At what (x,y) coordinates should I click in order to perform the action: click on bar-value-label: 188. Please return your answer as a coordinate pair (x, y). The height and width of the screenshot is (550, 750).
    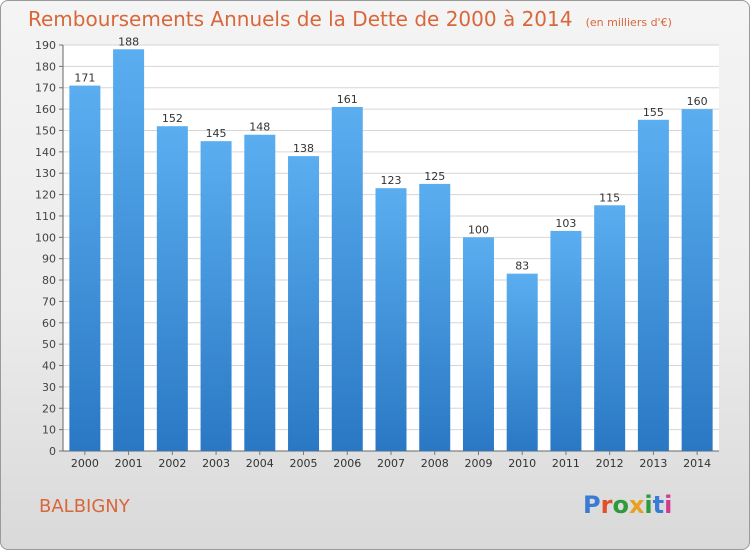
    Looking at the image, I should click on (128, 41).